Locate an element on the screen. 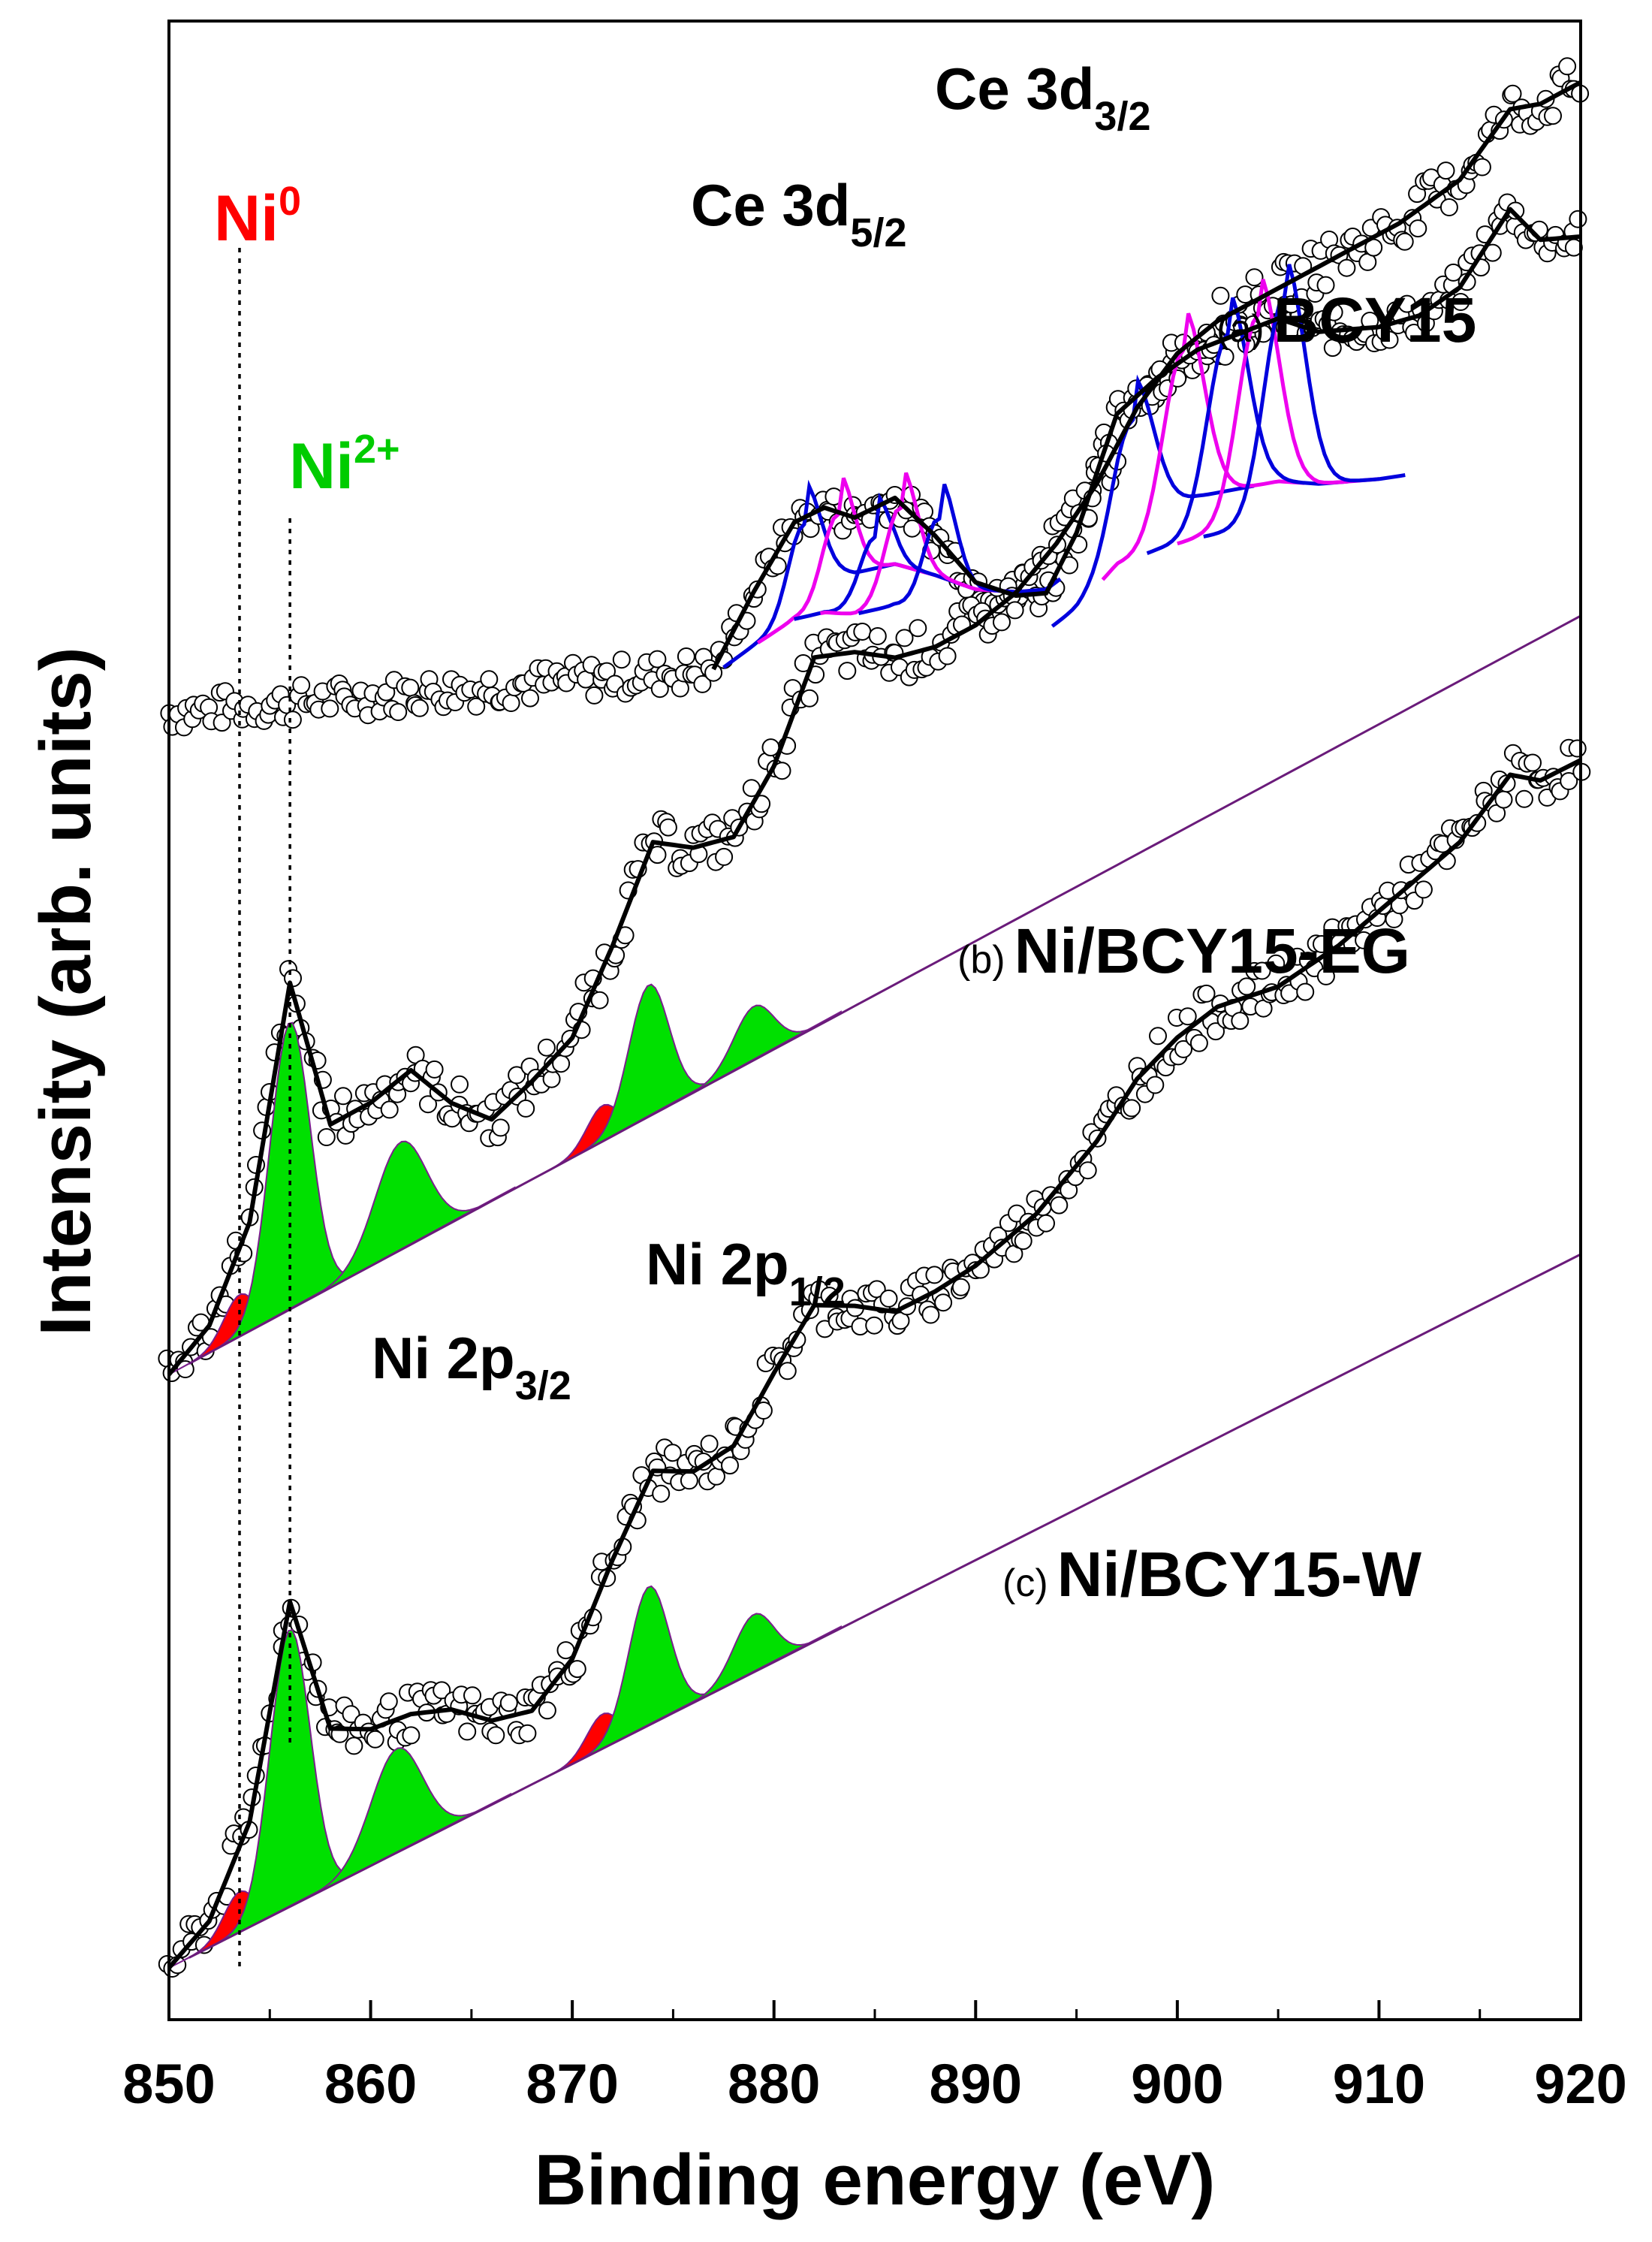 Image resolution: width=1652 pixels, height=2242 pixels. panel-a-label: (a) BCY15 is located at coordinates (1346, 320).